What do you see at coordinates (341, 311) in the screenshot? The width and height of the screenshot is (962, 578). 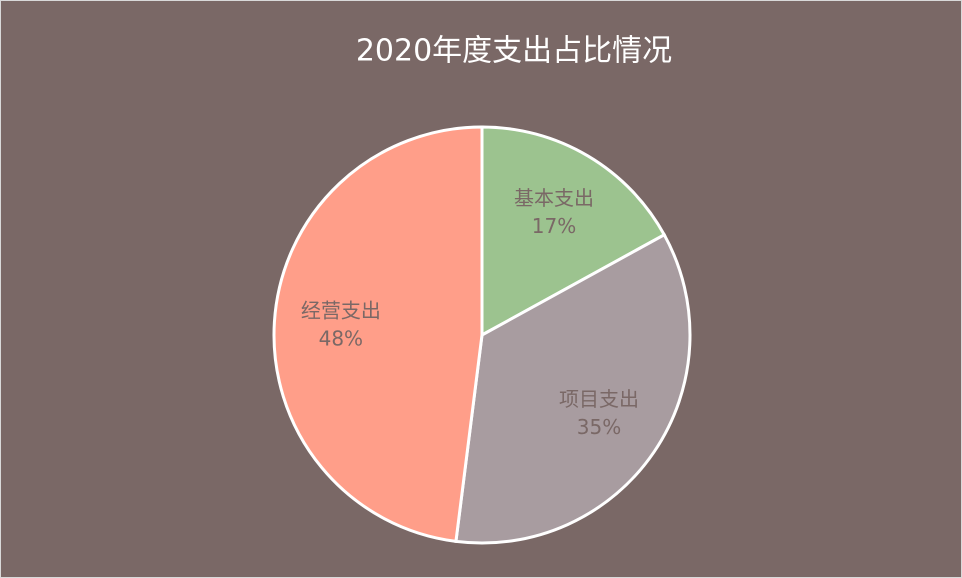 I see `slice-label: 经营支出` at bounding box center [341, 311].